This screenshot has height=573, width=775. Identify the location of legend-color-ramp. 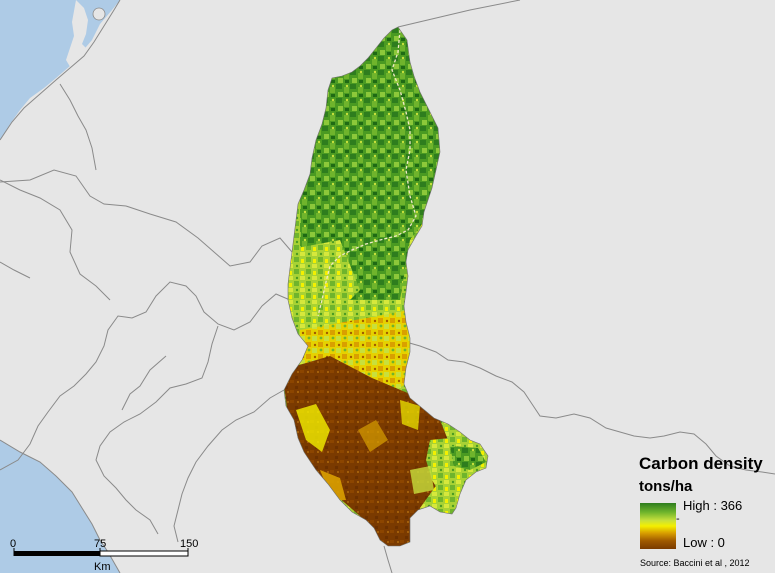
(658, 526).